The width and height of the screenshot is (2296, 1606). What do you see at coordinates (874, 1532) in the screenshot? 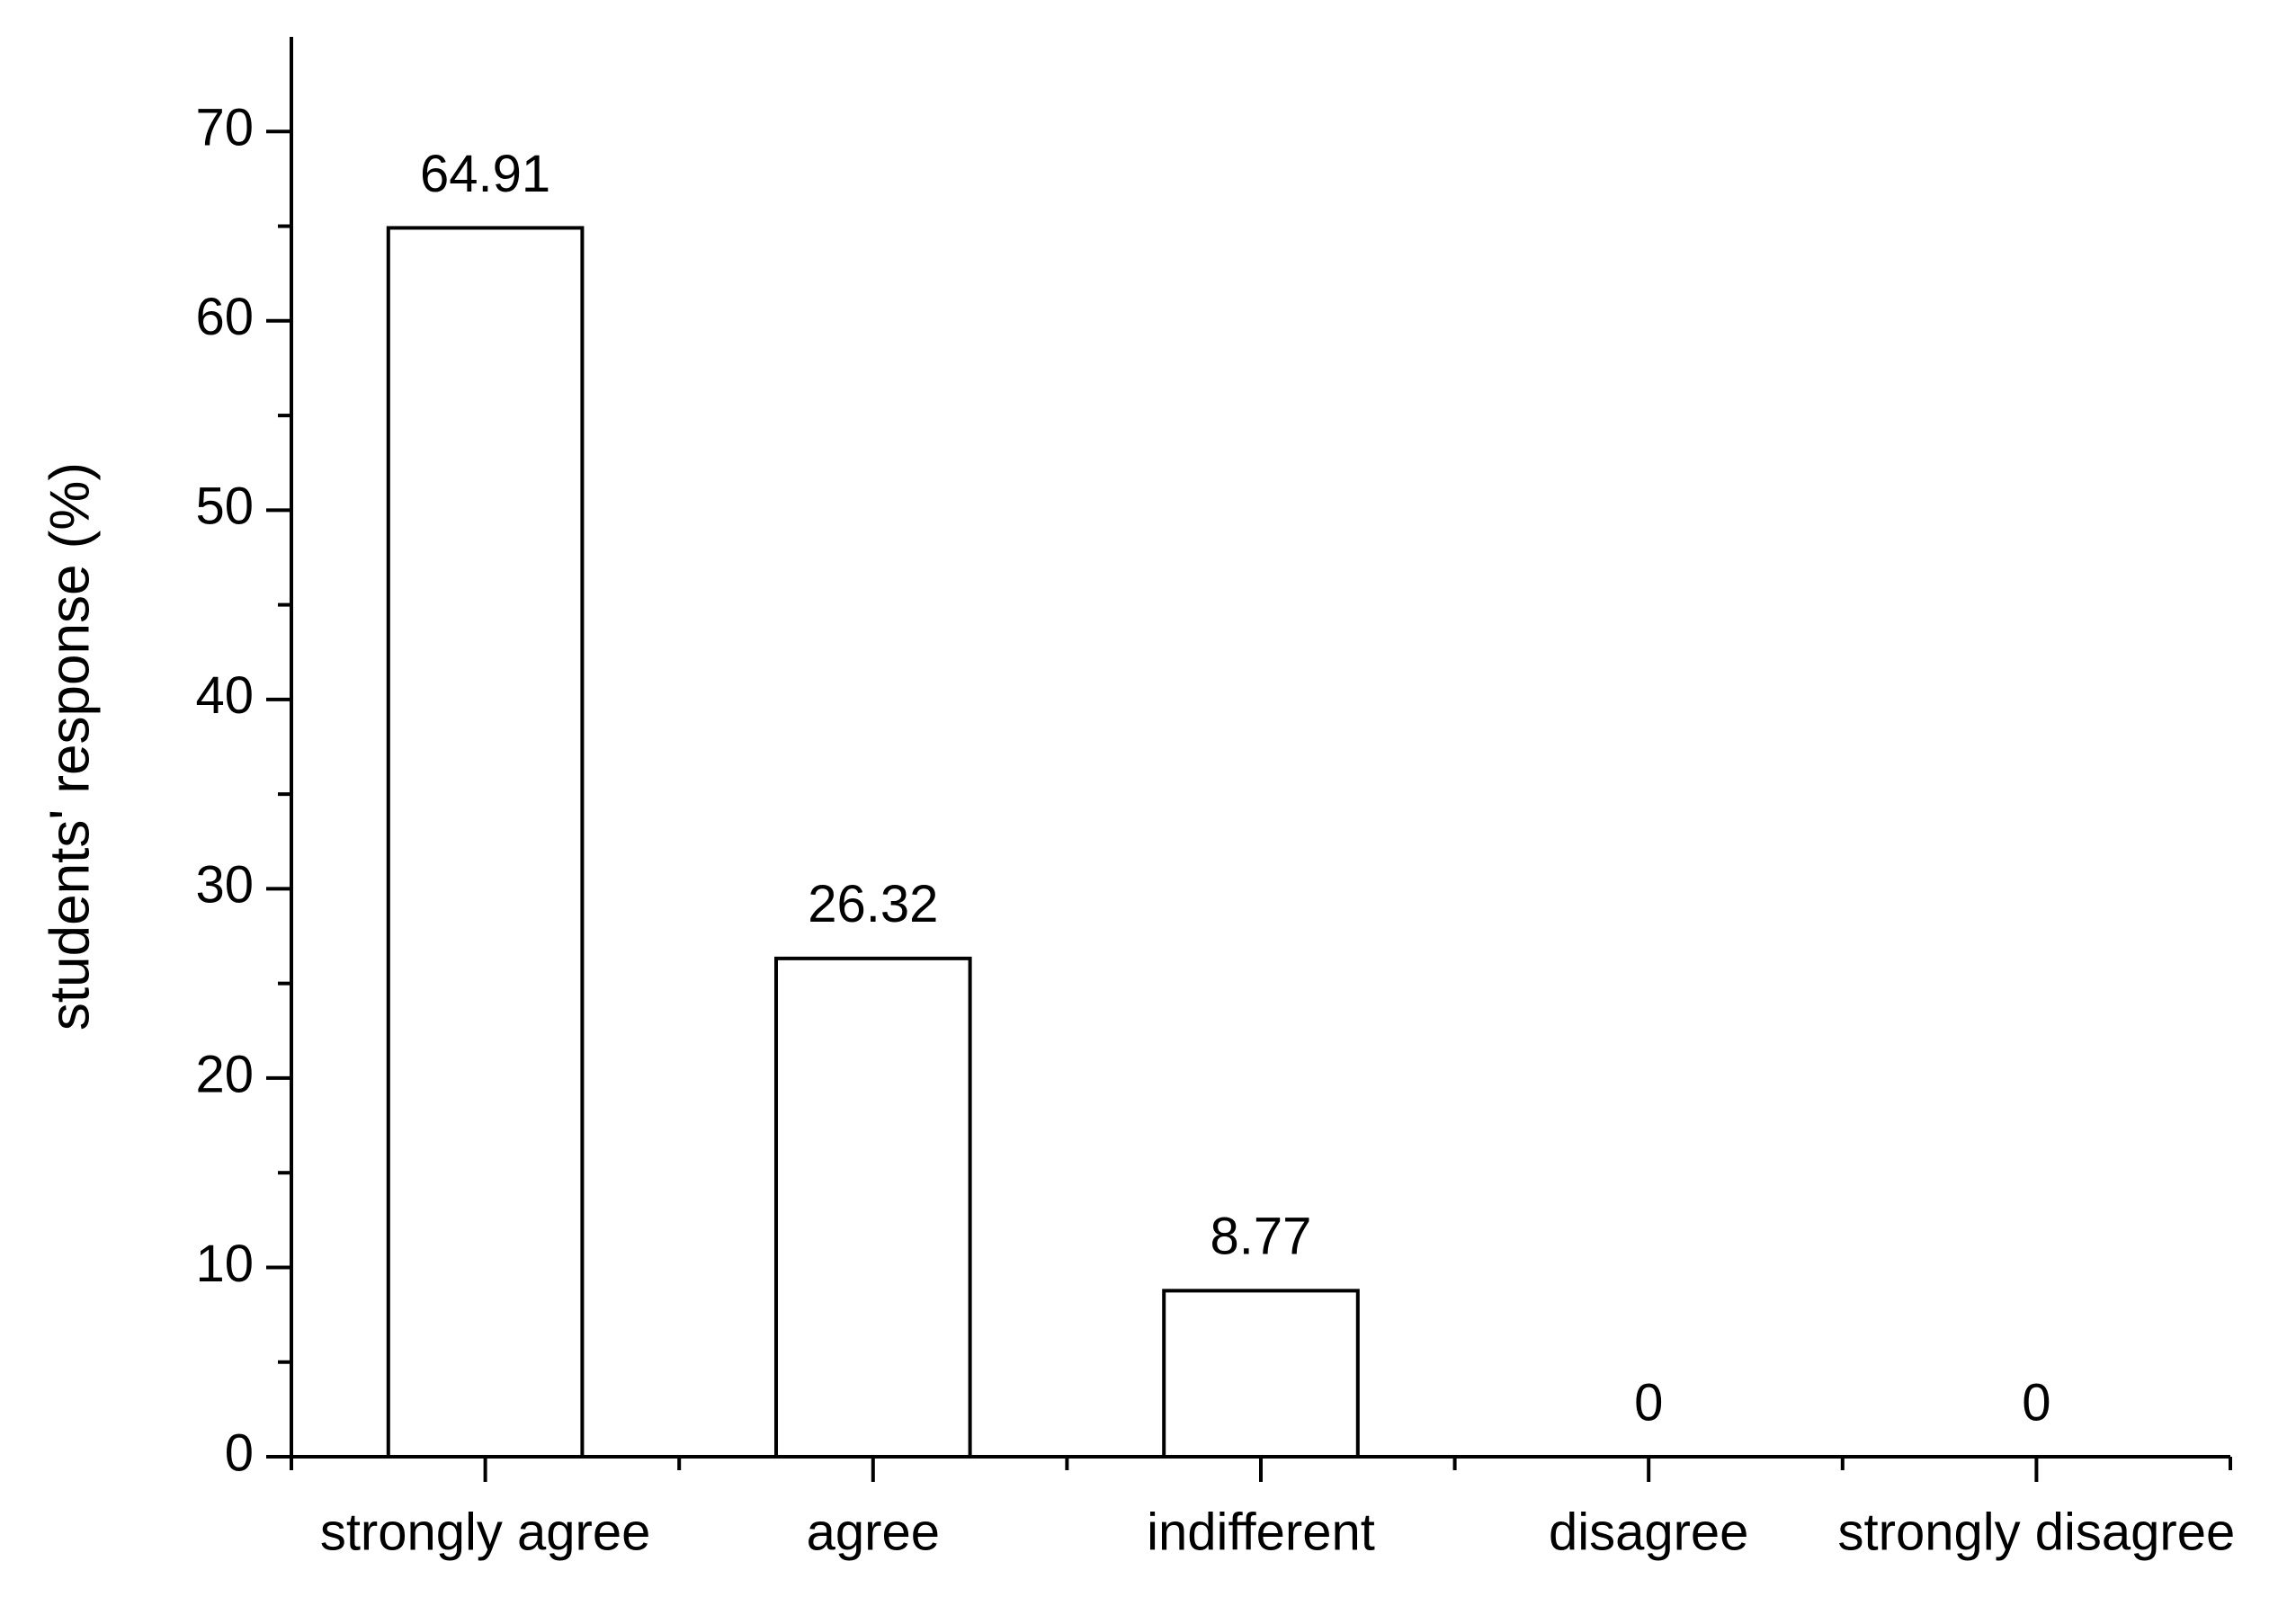
I see `x-tick-label: agree` at bounding box center [874, 1532].